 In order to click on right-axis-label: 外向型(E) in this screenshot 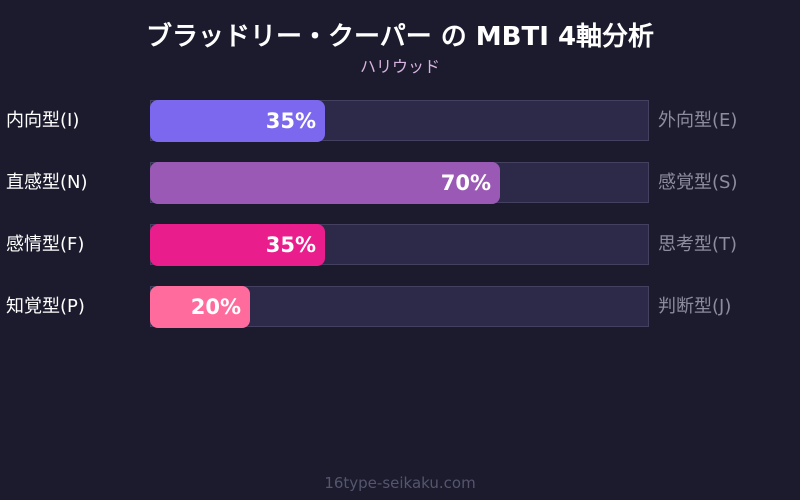, I will do `click(698, 120)`.